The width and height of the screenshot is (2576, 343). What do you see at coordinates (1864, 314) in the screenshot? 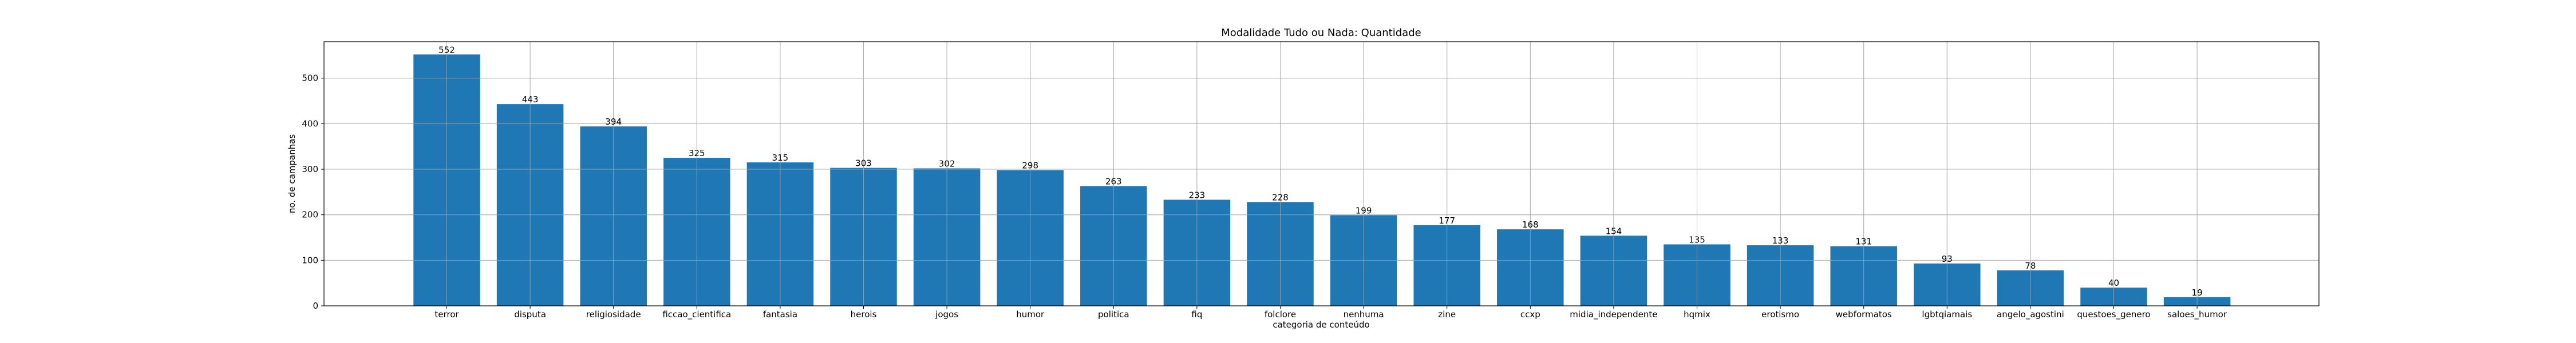
I see `x-tick-label-webformatos: webformatos` at bounding box center [1864, 314].